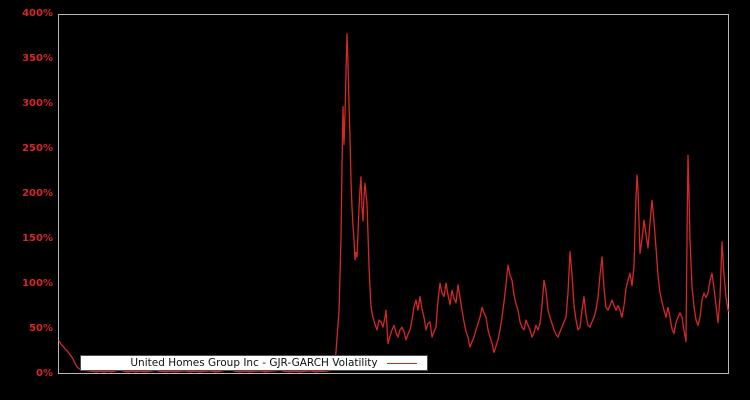 The width and height of the screenshot is (750, 400). Describe the element at coordinates (41, 328) in the screenshot. I see `y-tick-label: 50%` at that location.